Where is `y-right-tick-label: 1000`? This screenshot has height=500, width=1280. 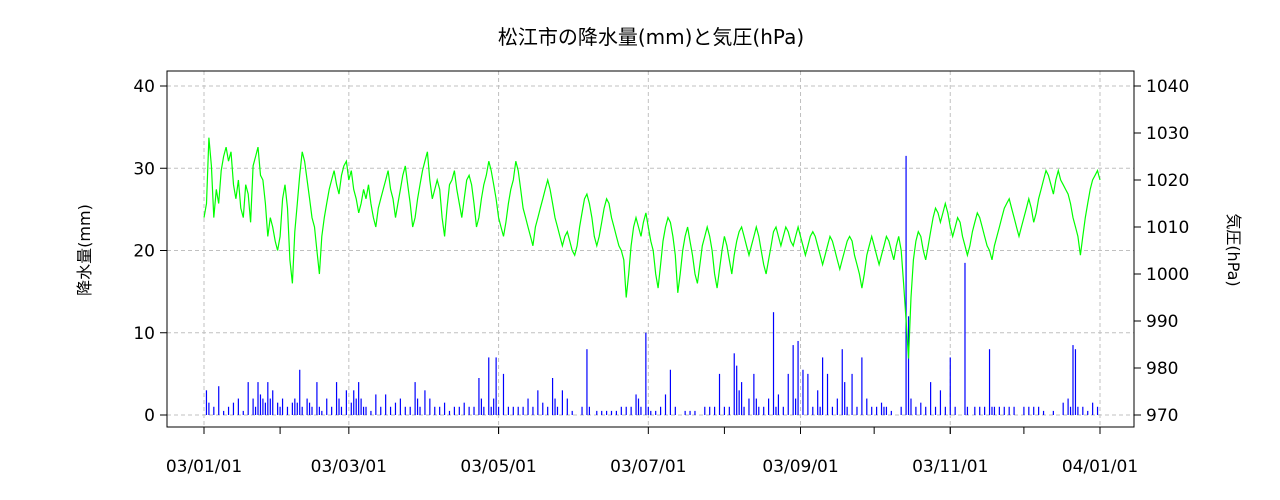
y-right-tick-label: 1000 is located at coordinates (1167, 275).